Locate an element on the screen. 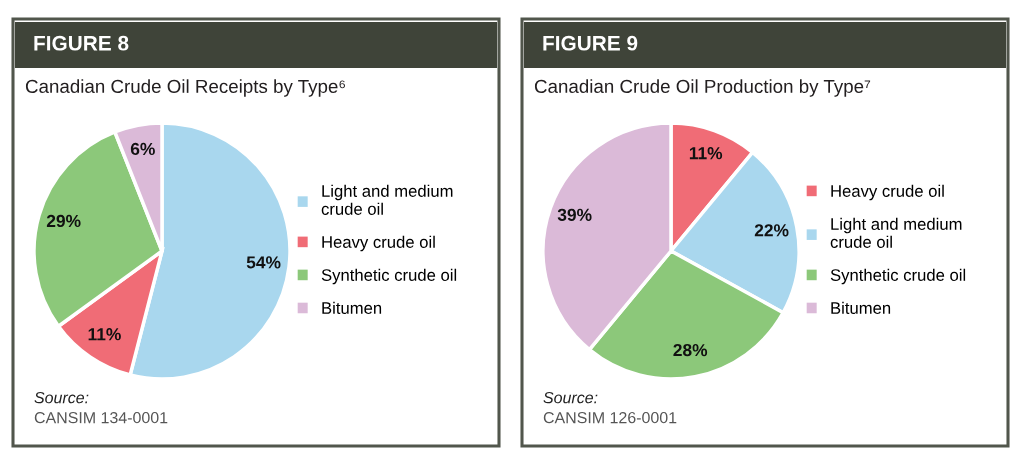  text: CANSIM 126-0001 is located at coordinates (610, 417).